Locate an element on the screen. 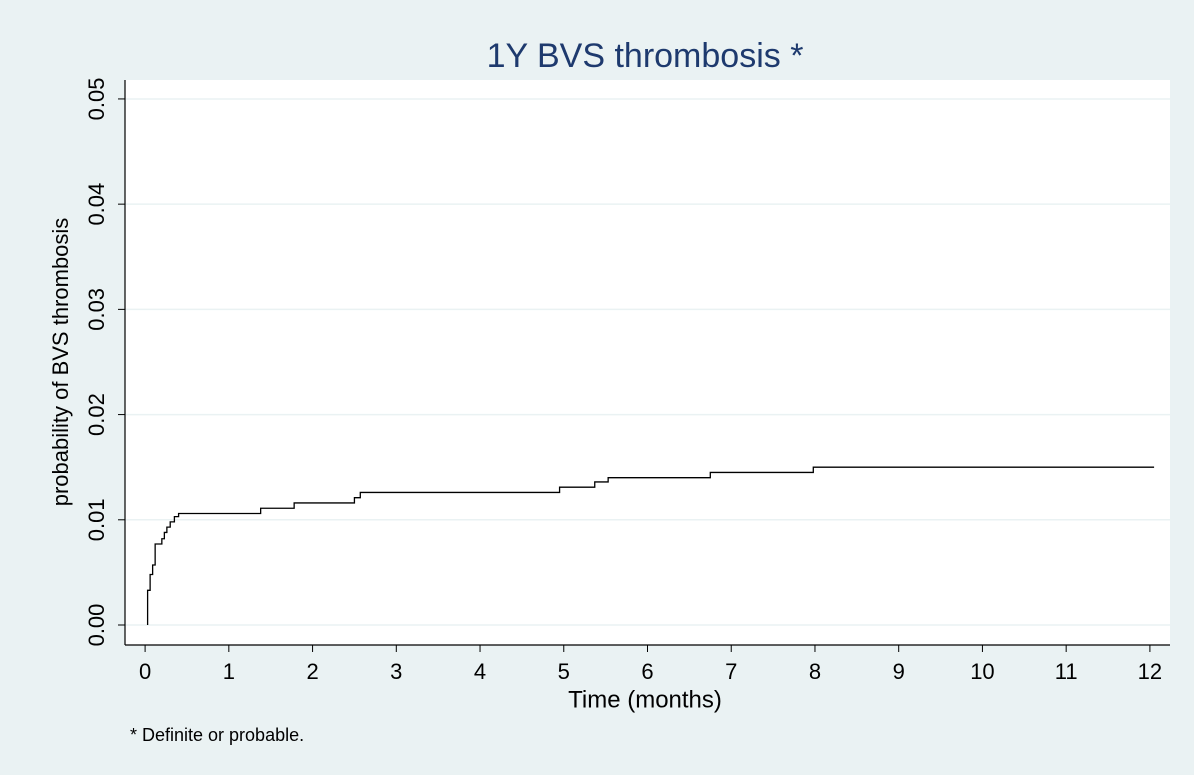 The width and height of the screenshot is (1194, 775). x-tick-label: 4 is located at coordinates (480, 671).